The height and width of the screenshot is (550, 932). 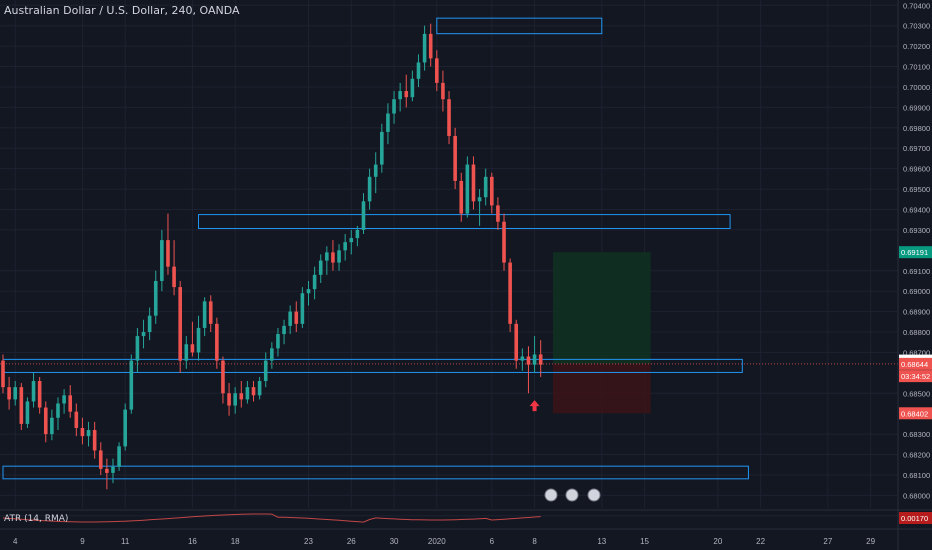 What do you see at coordinates (916, 332) in the screenshot?
I see `price-tick-label: 0.68800` at bounding box center [916, 332].